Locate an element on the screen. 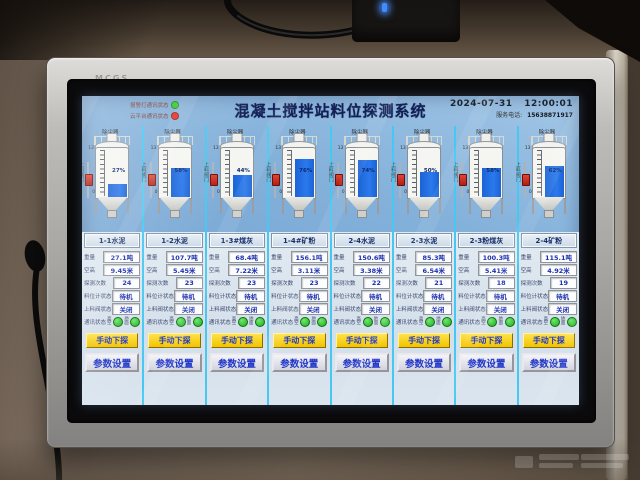 The width and height of the screenshot is (640, 480). detect-count-value: 23 is located at coordinates (252, 282).